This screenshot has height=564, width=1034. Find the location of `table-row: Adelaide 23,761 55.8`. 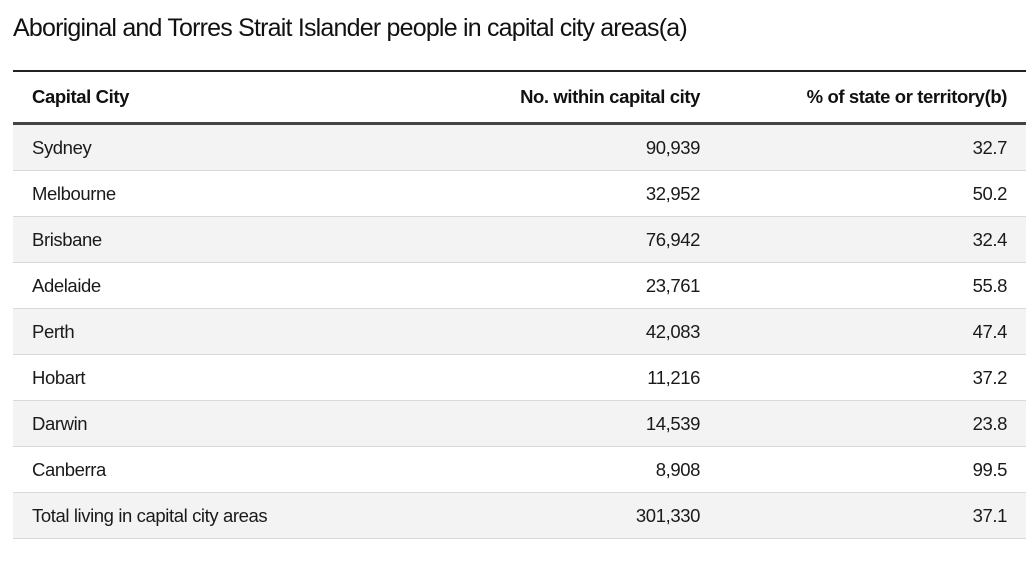

table-row: Adelaide 23,761 55.8 is located at coordinates (519, 285).